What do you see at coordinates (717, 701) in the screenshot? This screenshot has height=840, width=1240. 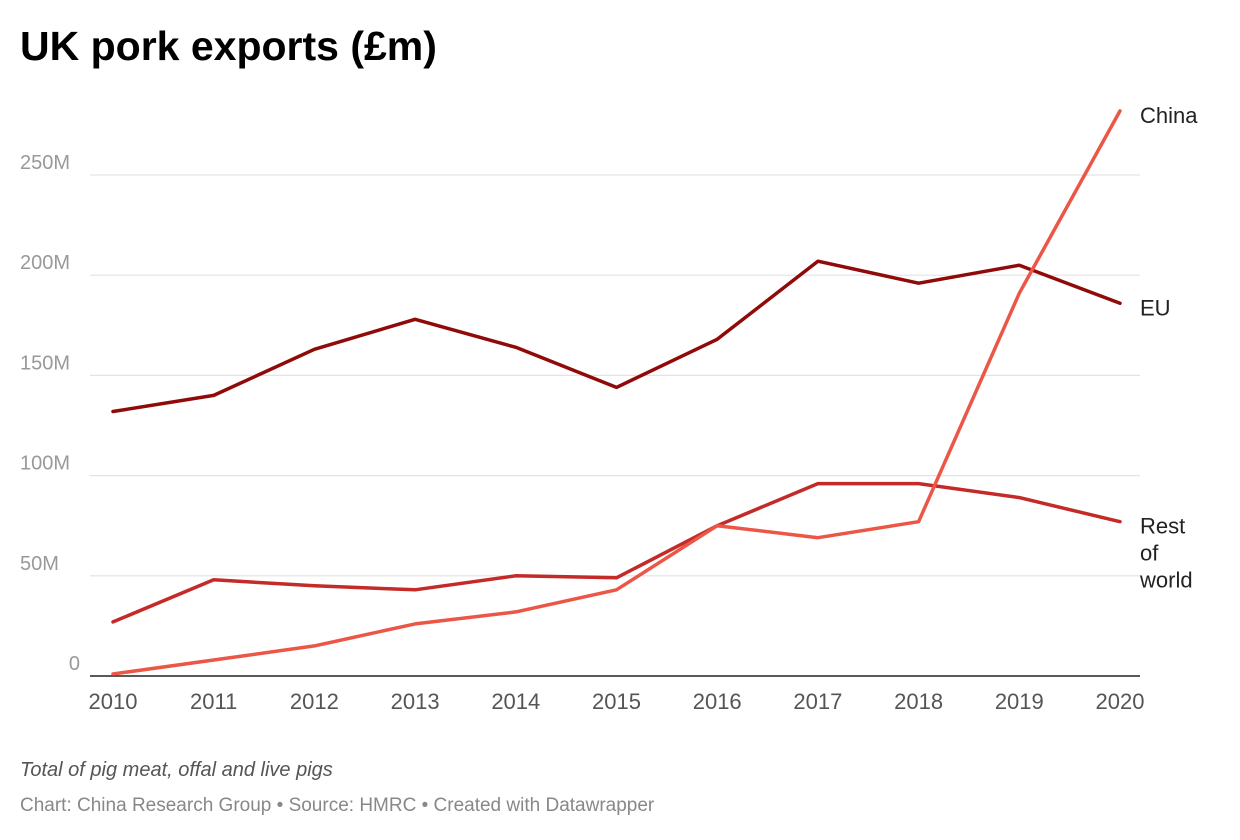 I see `x-tick-label: 2016` at bounding box center [717, 701].